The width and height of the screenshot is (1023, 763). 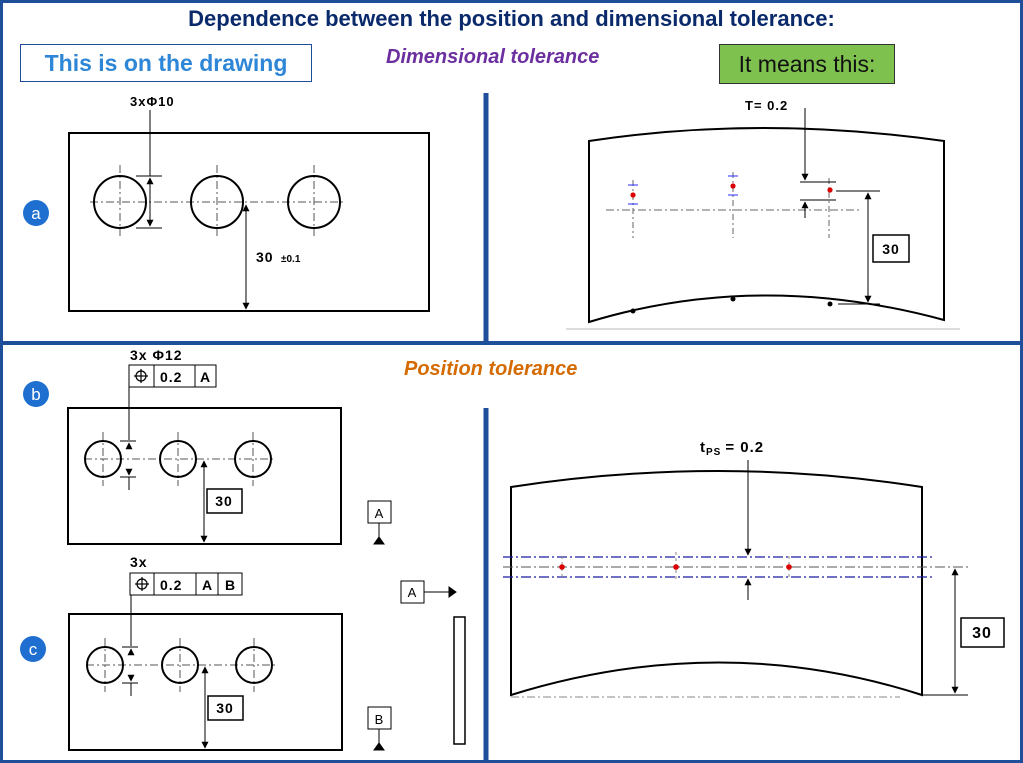 What do you see at coordinates (379, 728) in the screenshot?
I see `datum-b-symbol` at bounding box center [379, 728].